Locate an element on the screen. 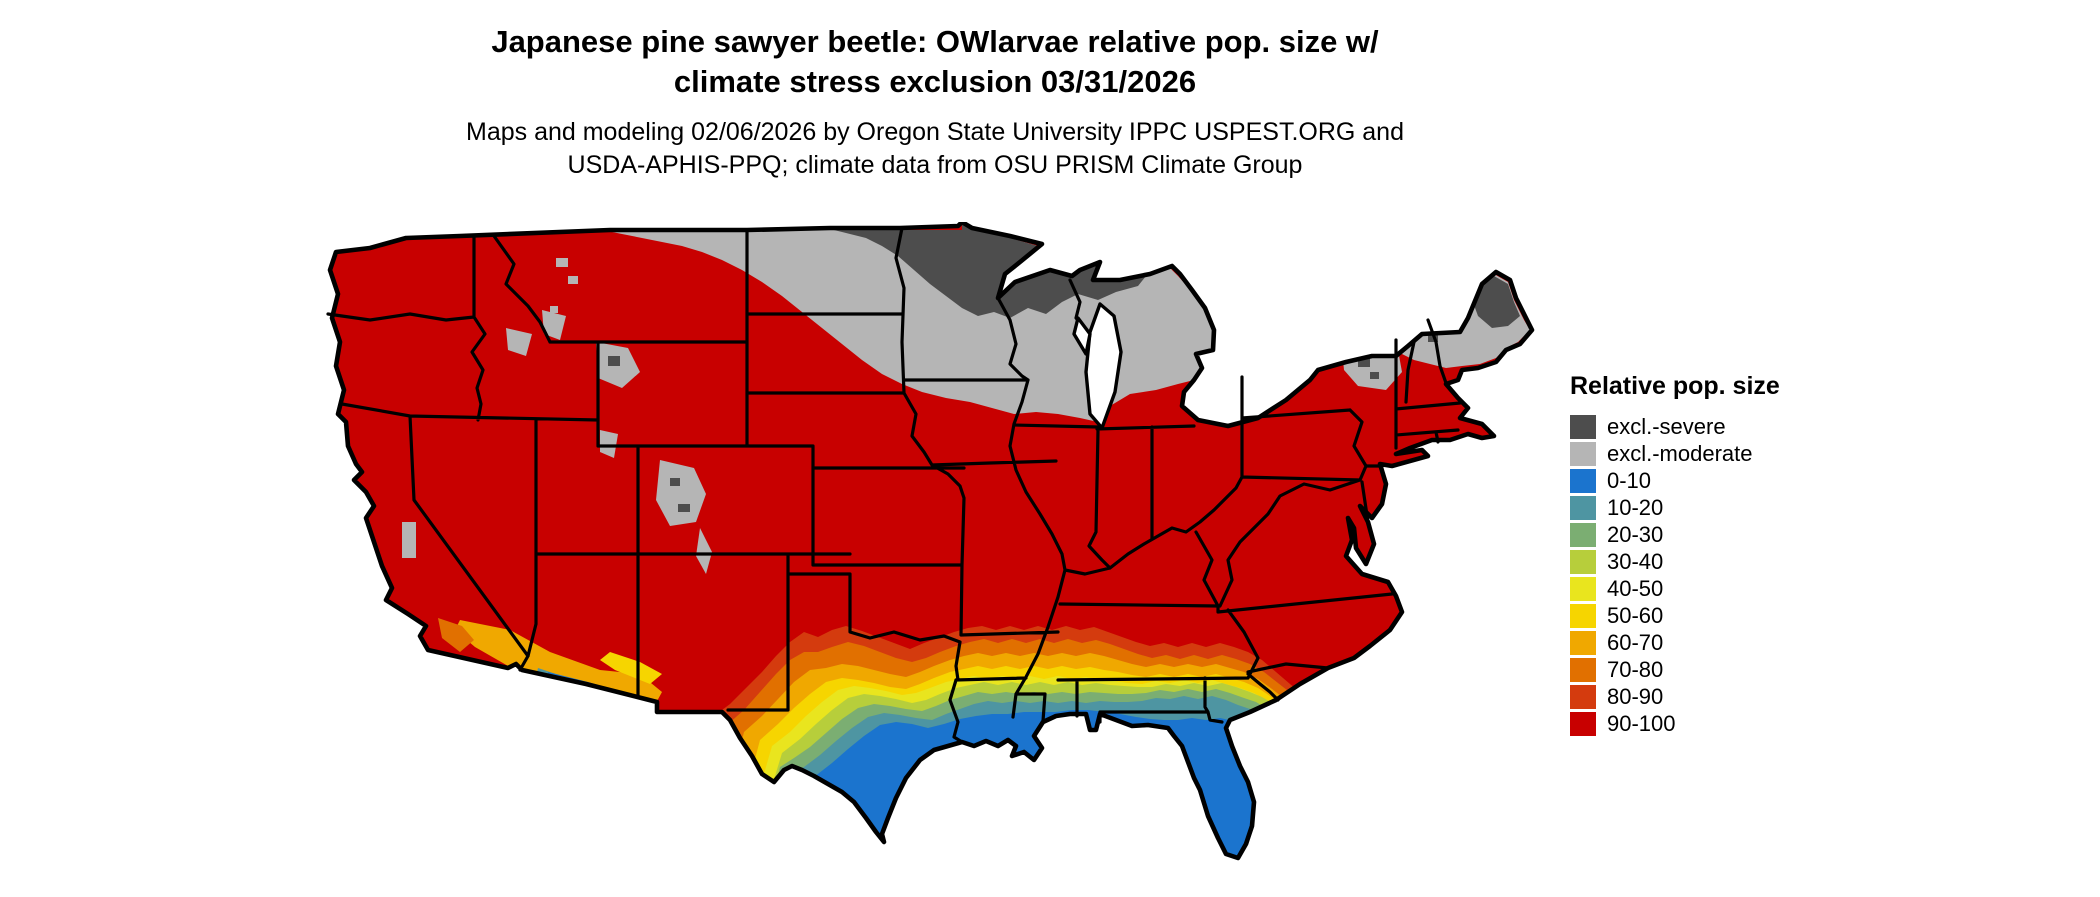 This screenshot has width=2100, height=897. legend-row-r80-90: 80-90 is located at coordinates (1735, 696).